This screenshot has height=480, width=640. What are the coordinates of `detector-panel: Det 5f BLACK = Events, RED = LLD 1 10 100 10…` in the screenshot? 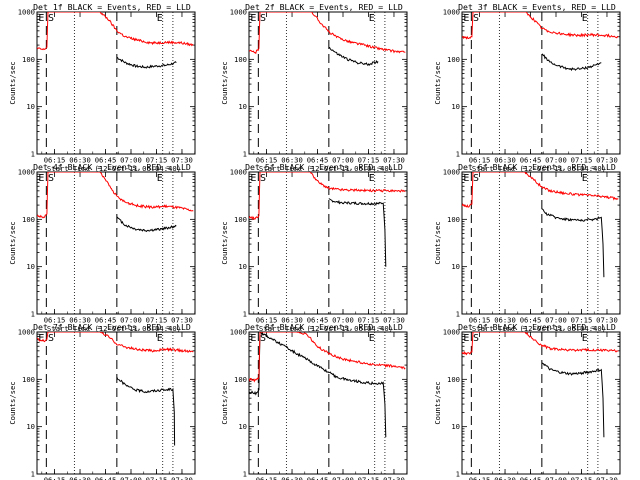 It's located at (314, 247).